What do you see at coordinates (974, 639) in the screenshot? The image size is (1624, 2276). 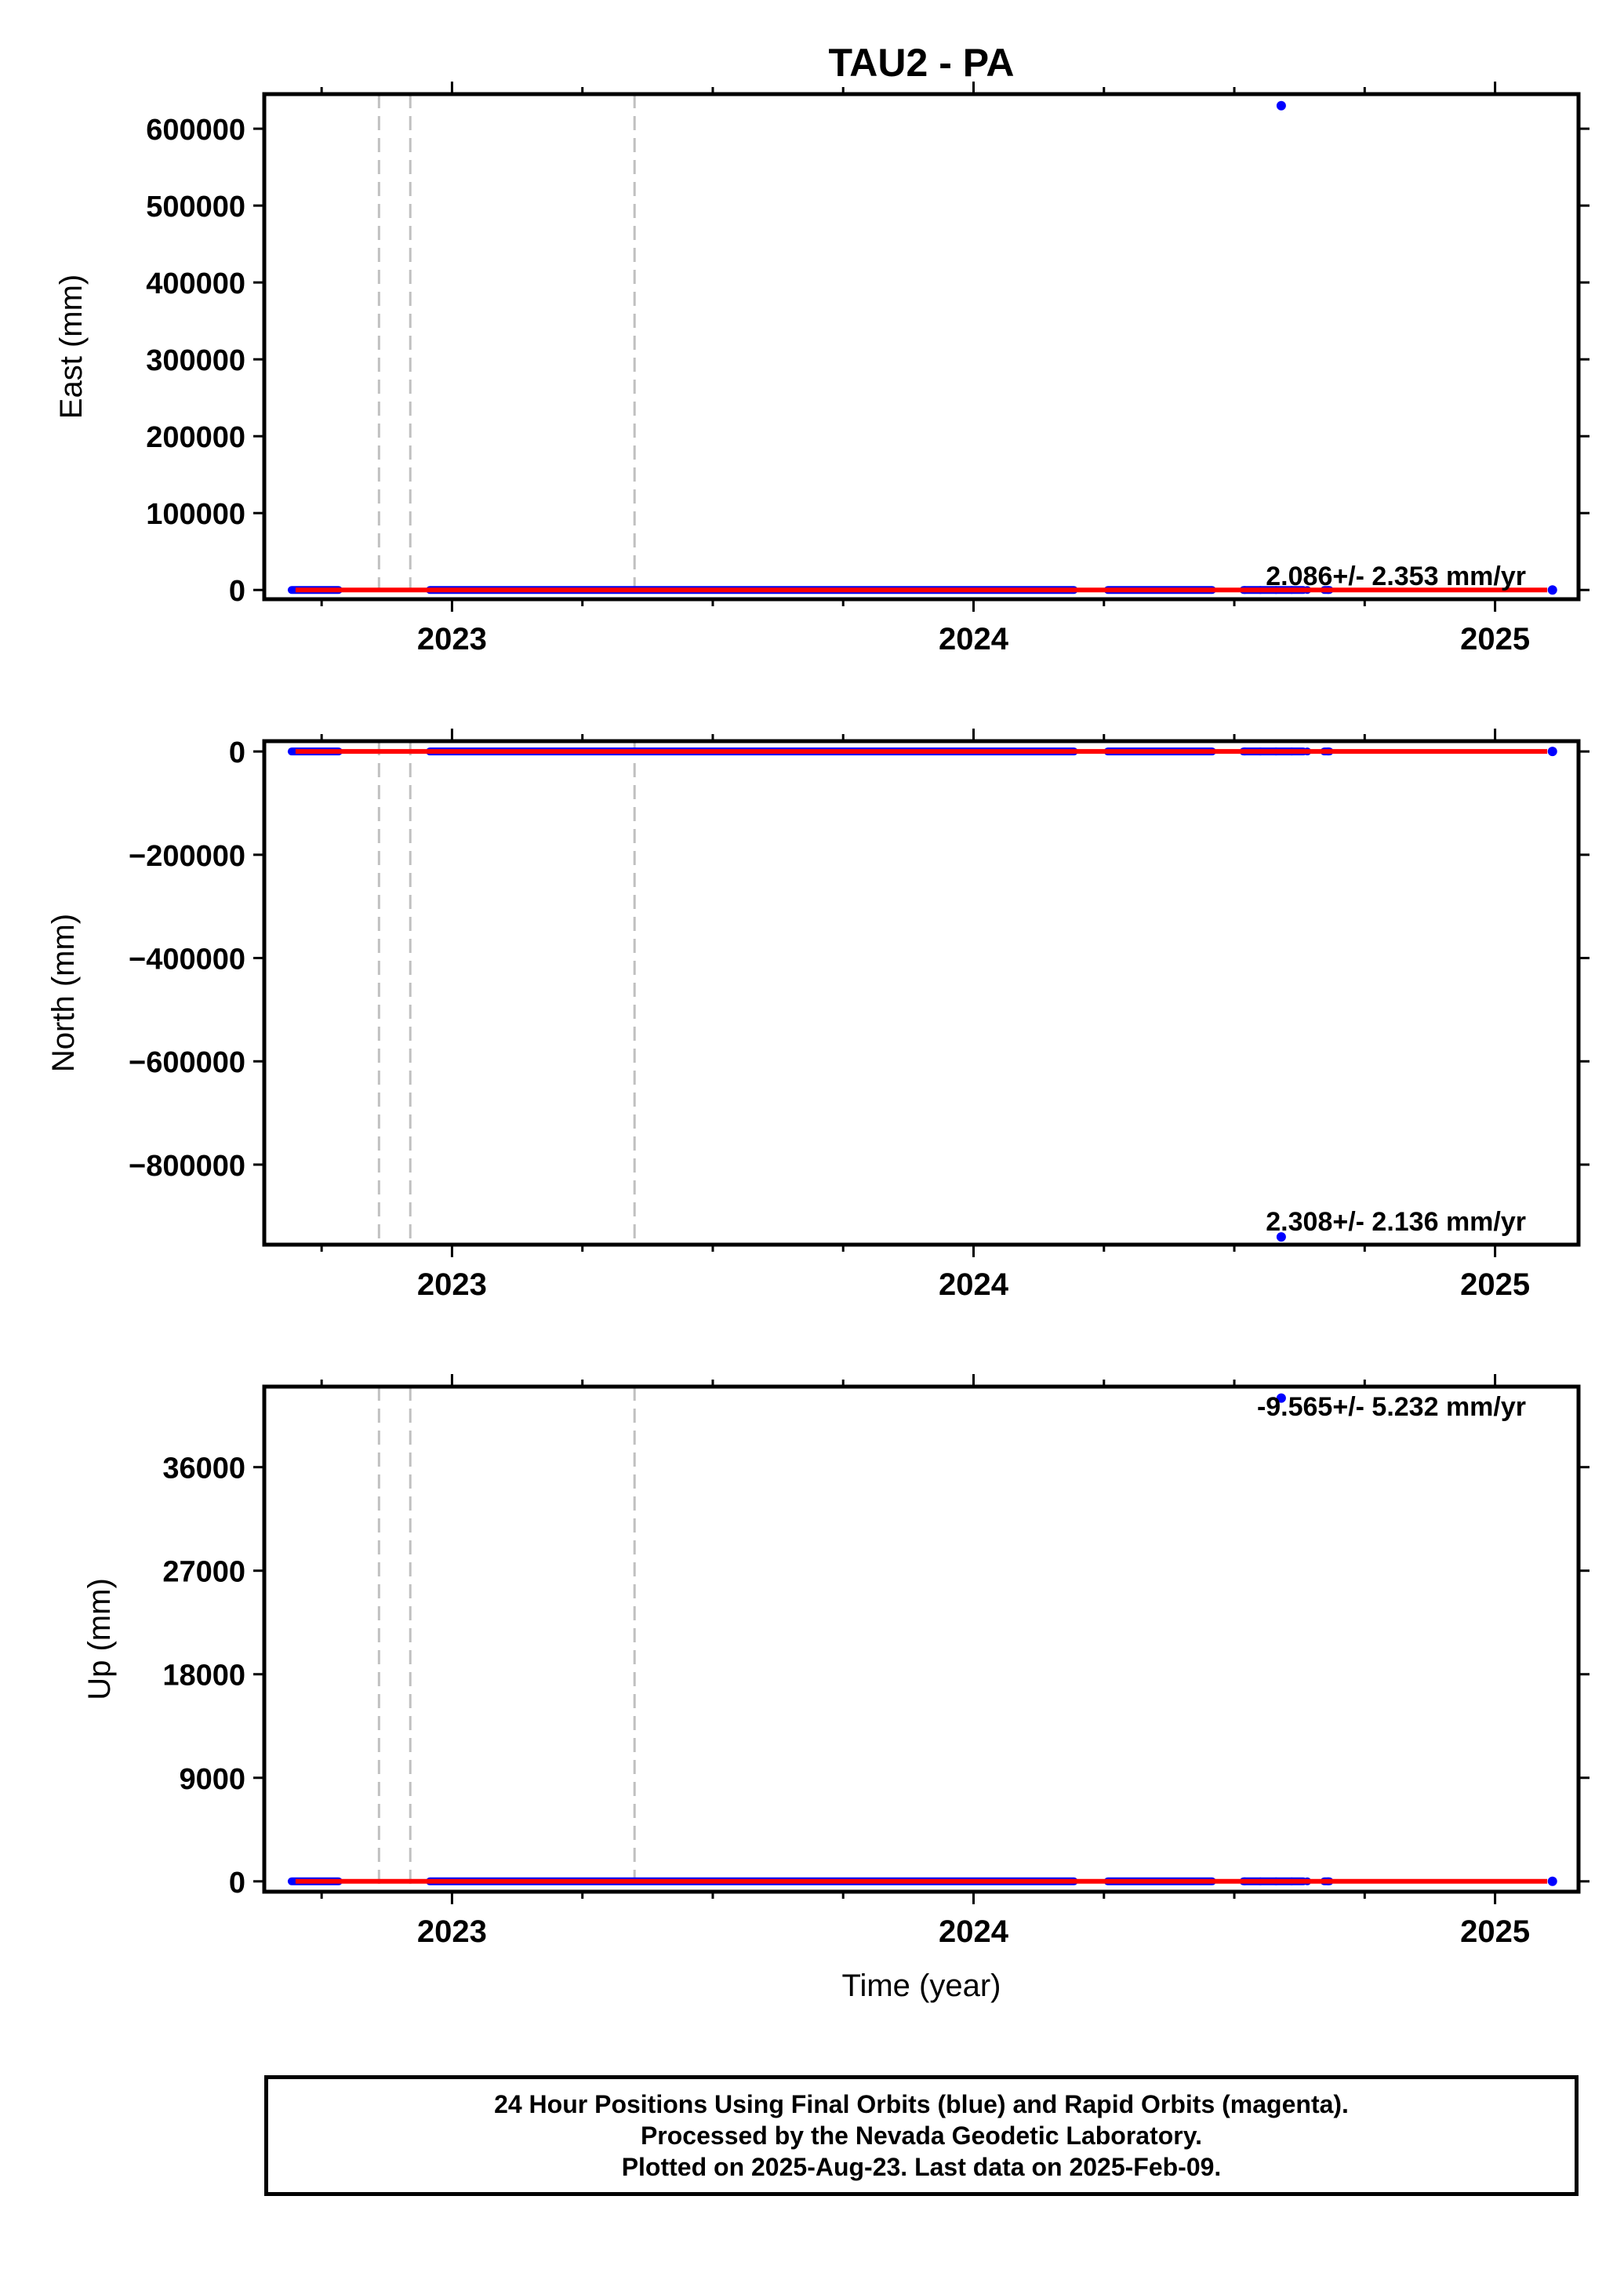 I see `x-tick-label-east-1: 2024` at bounding box center [974, 639].